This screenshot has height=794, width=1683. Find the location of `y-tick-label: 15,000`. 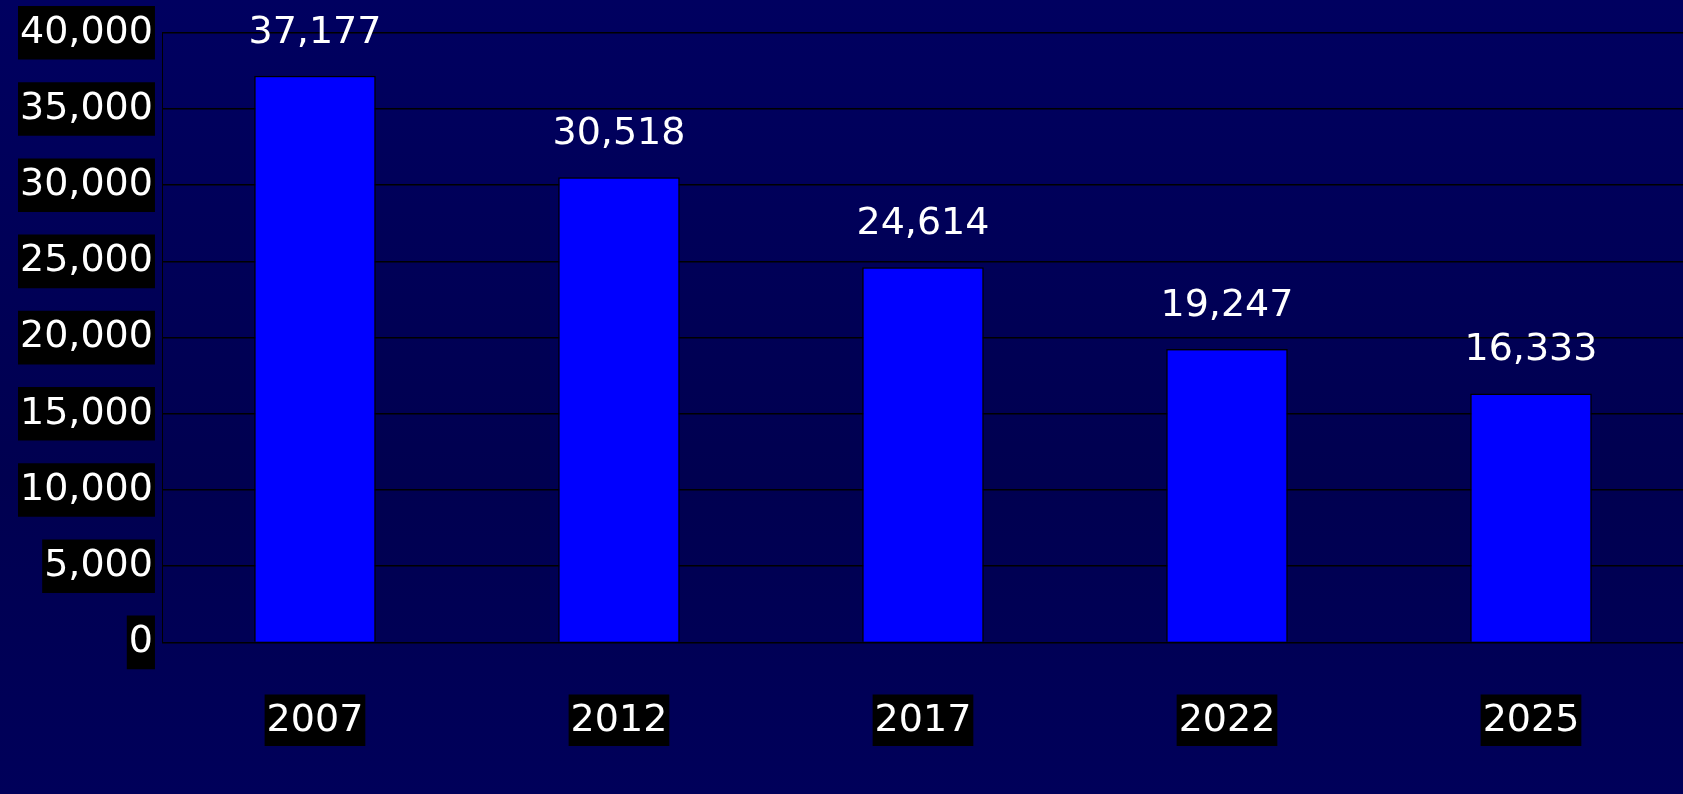

y-tick-label: 15,000 is located at coordinates (86, 410).